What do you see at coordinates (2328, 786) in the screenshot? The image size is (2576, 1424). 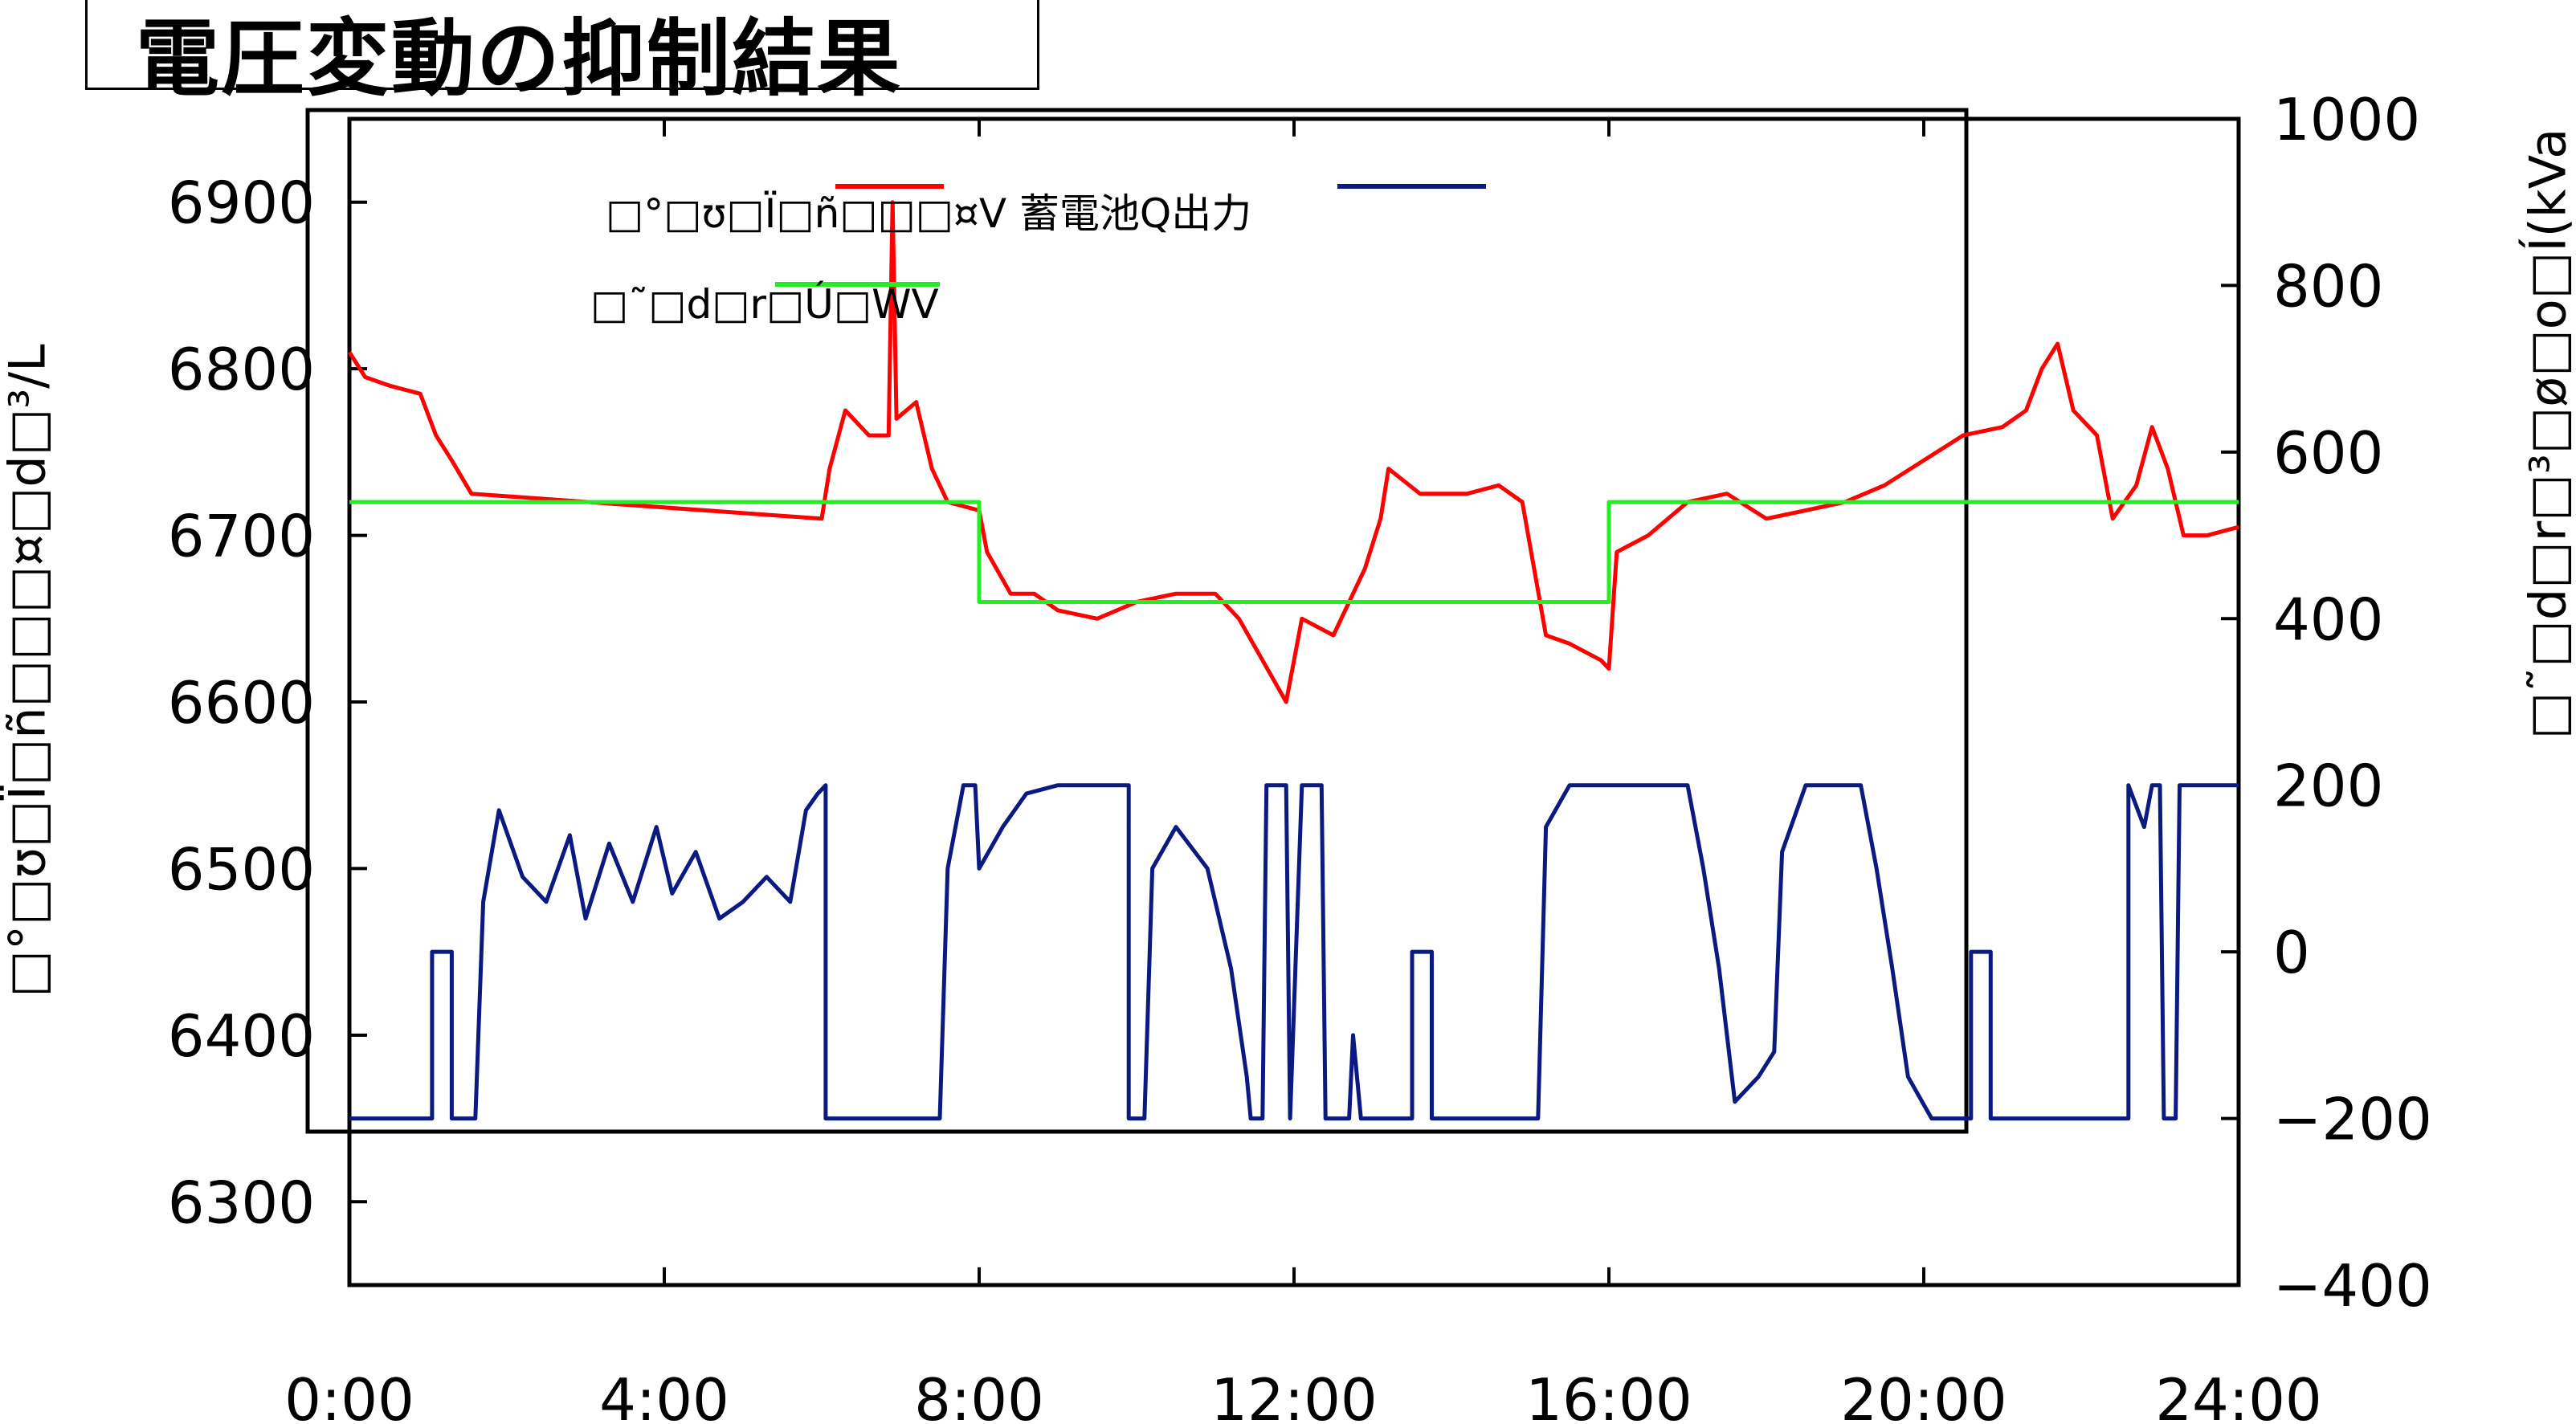 I see `y-right-tick-label: 200` at bounding box center [2328, 786].